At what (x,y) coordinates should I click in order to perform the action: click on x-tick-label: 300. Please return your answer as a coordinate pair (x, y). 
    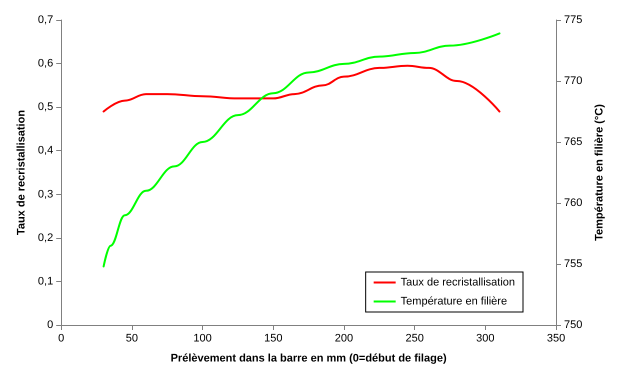
    Looking at the image, I should click on (485, 338).